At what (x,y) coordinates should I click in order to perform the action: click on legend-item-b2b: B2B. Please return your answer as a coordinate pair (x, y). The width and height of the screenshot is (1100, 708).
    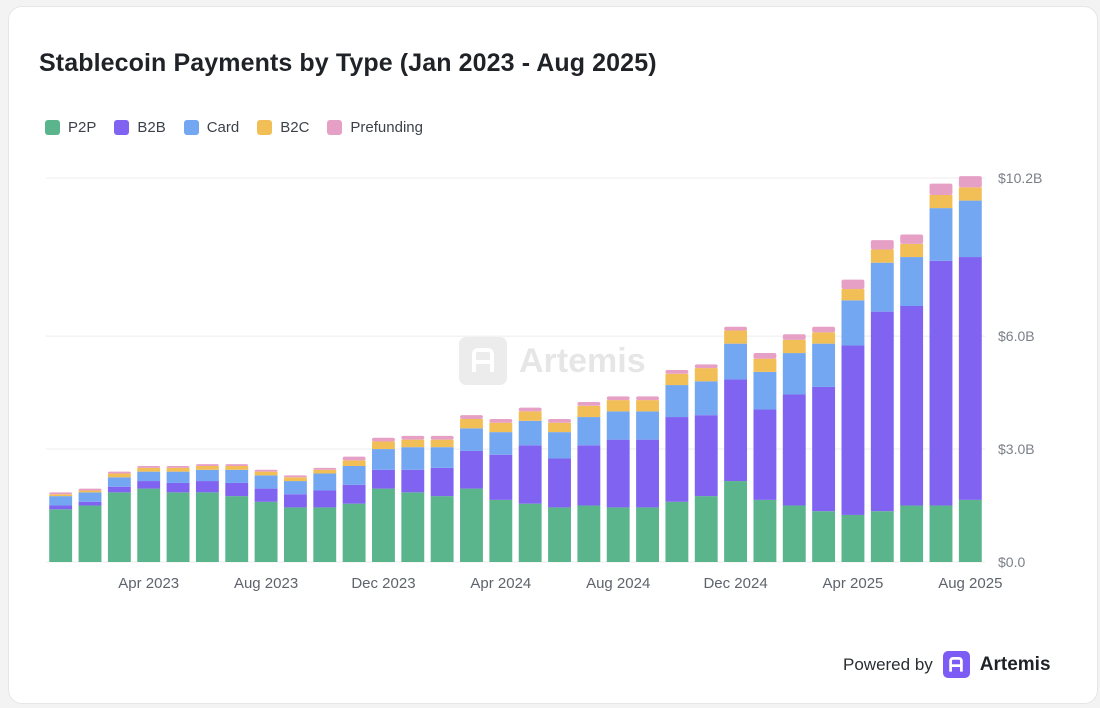
    Looking at the image, I should click on (140, 127).